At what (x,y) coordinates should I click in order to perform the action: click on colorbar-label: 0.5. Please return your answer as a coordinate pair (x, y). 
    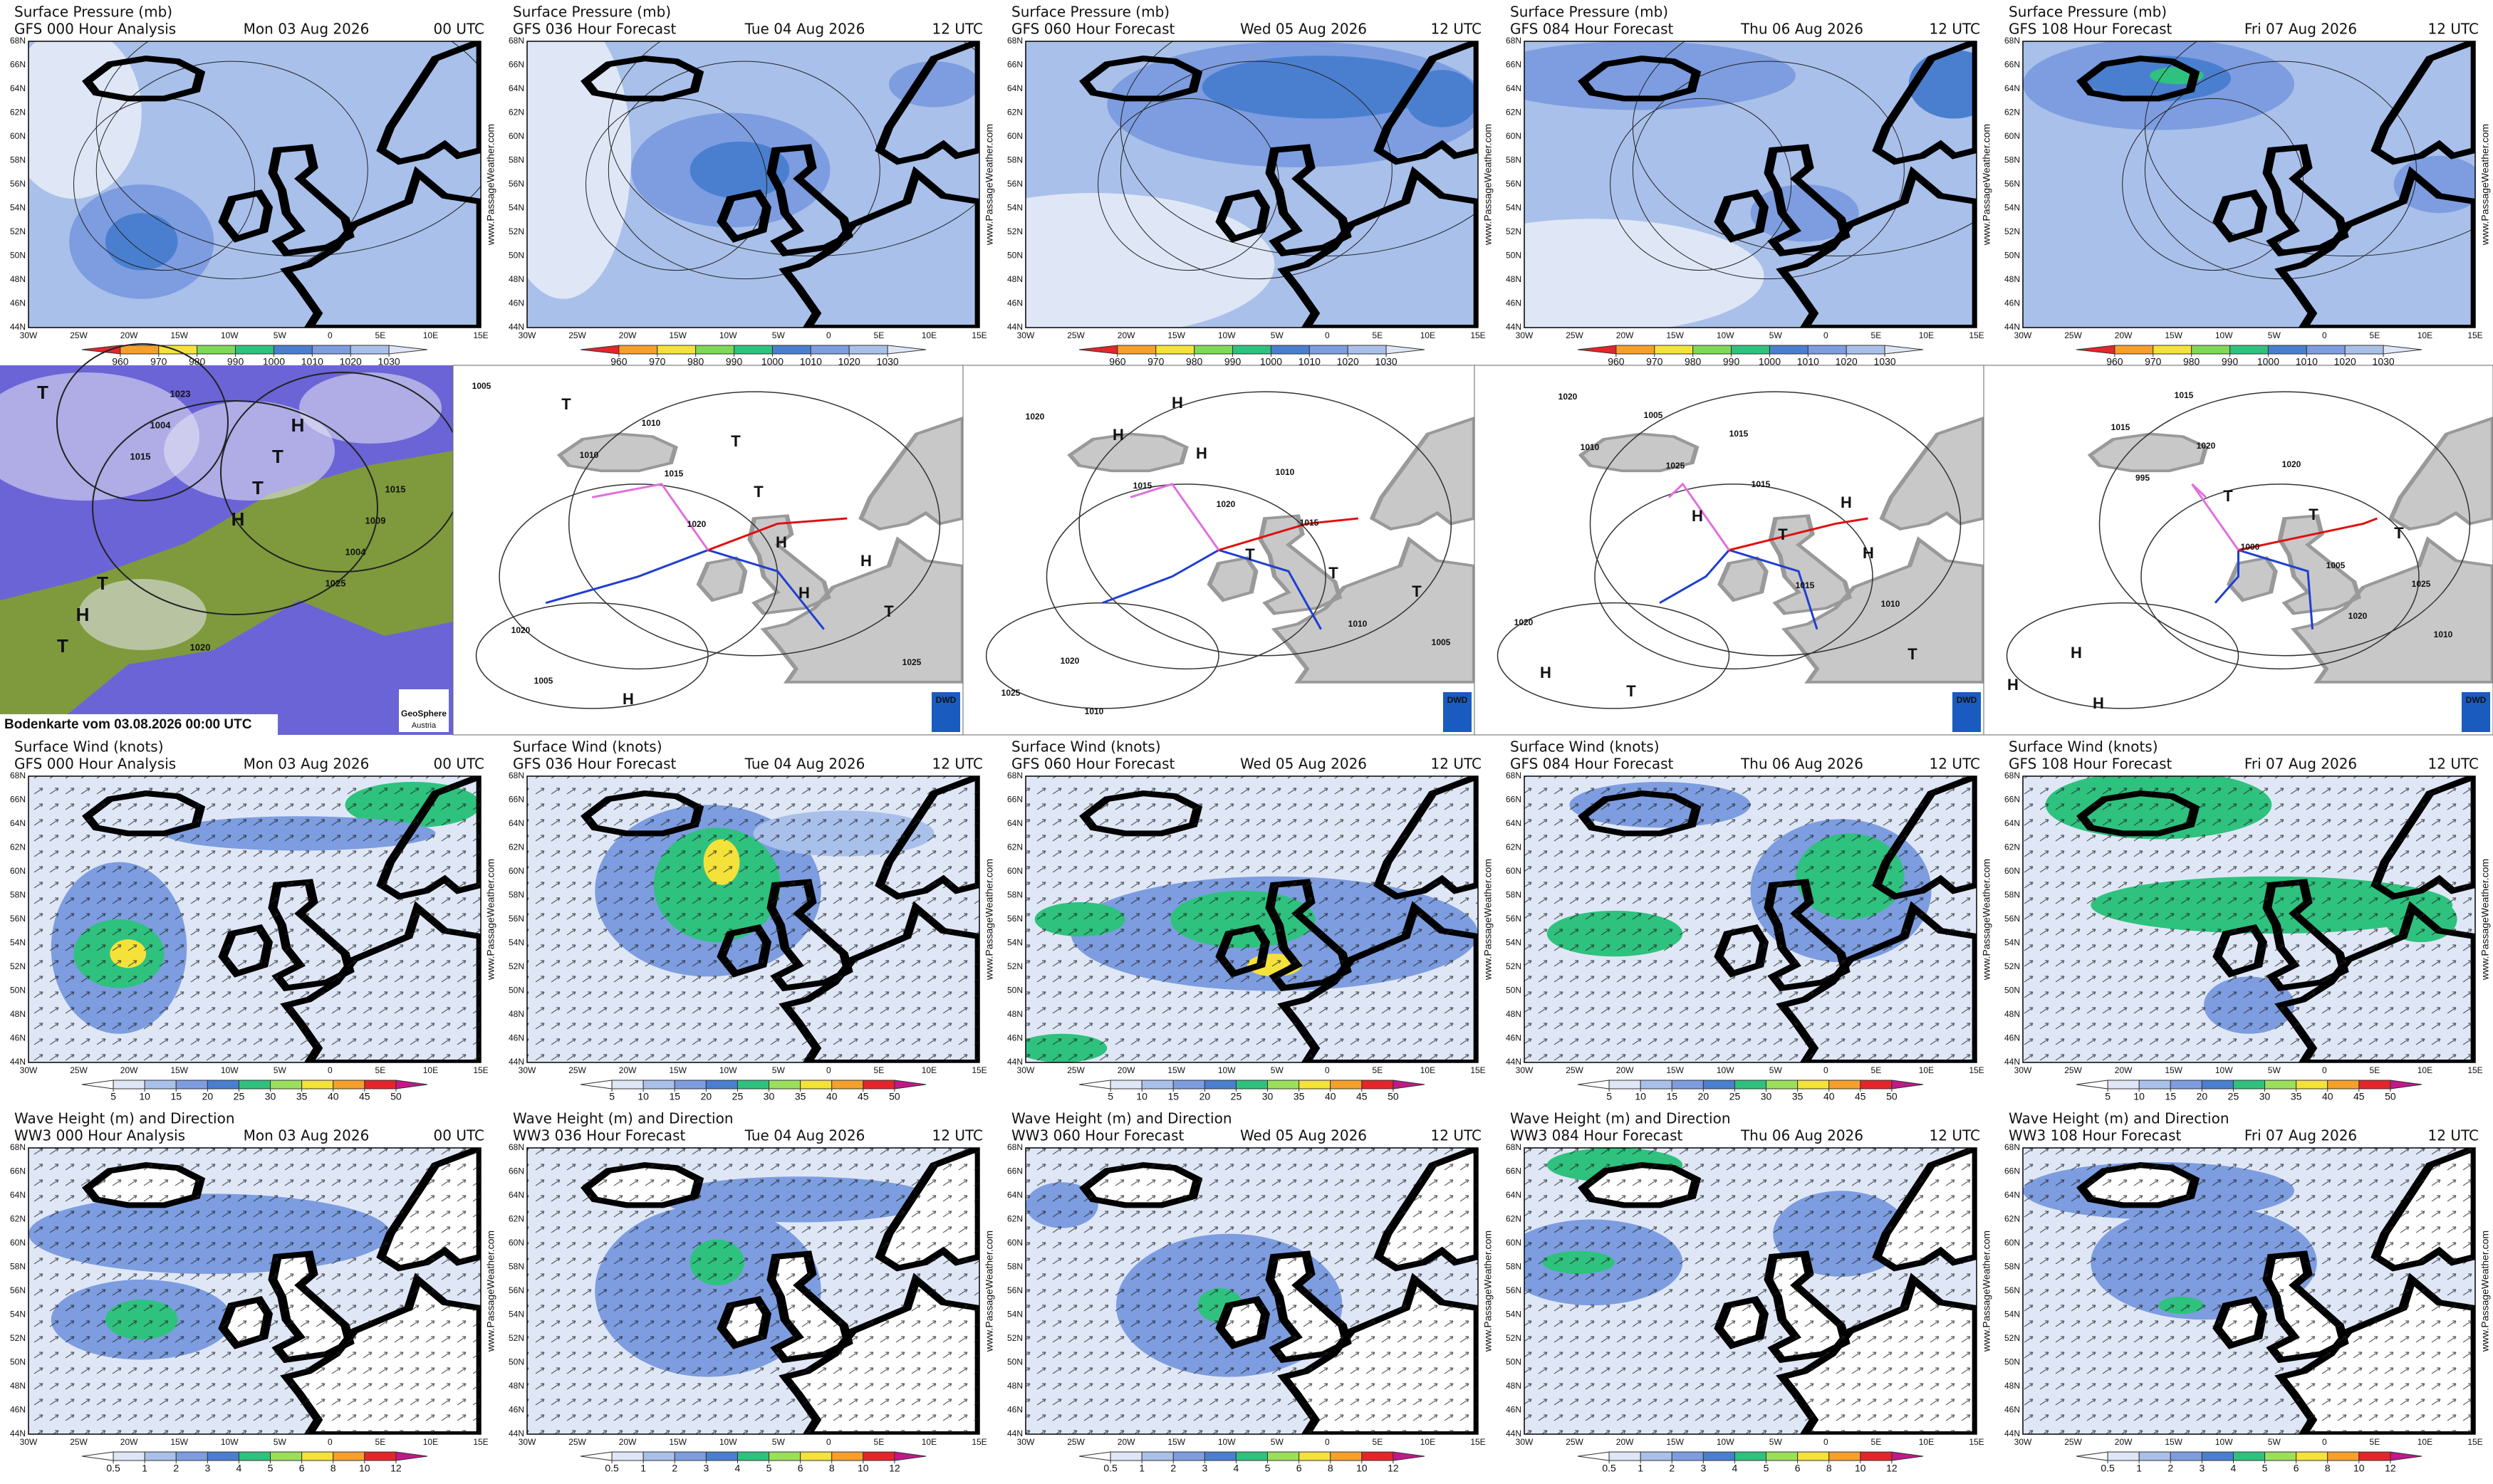
    Looking at the image, I should click on (2108, 1468).